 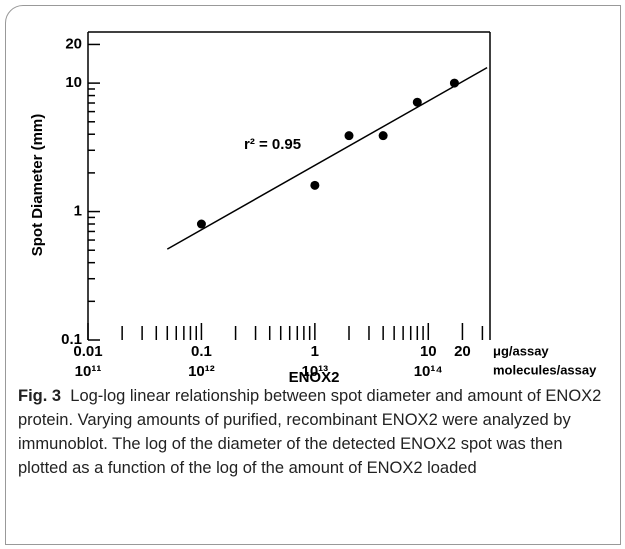 I want to click on x-tick-label: 1, so click(x=315, y=351).